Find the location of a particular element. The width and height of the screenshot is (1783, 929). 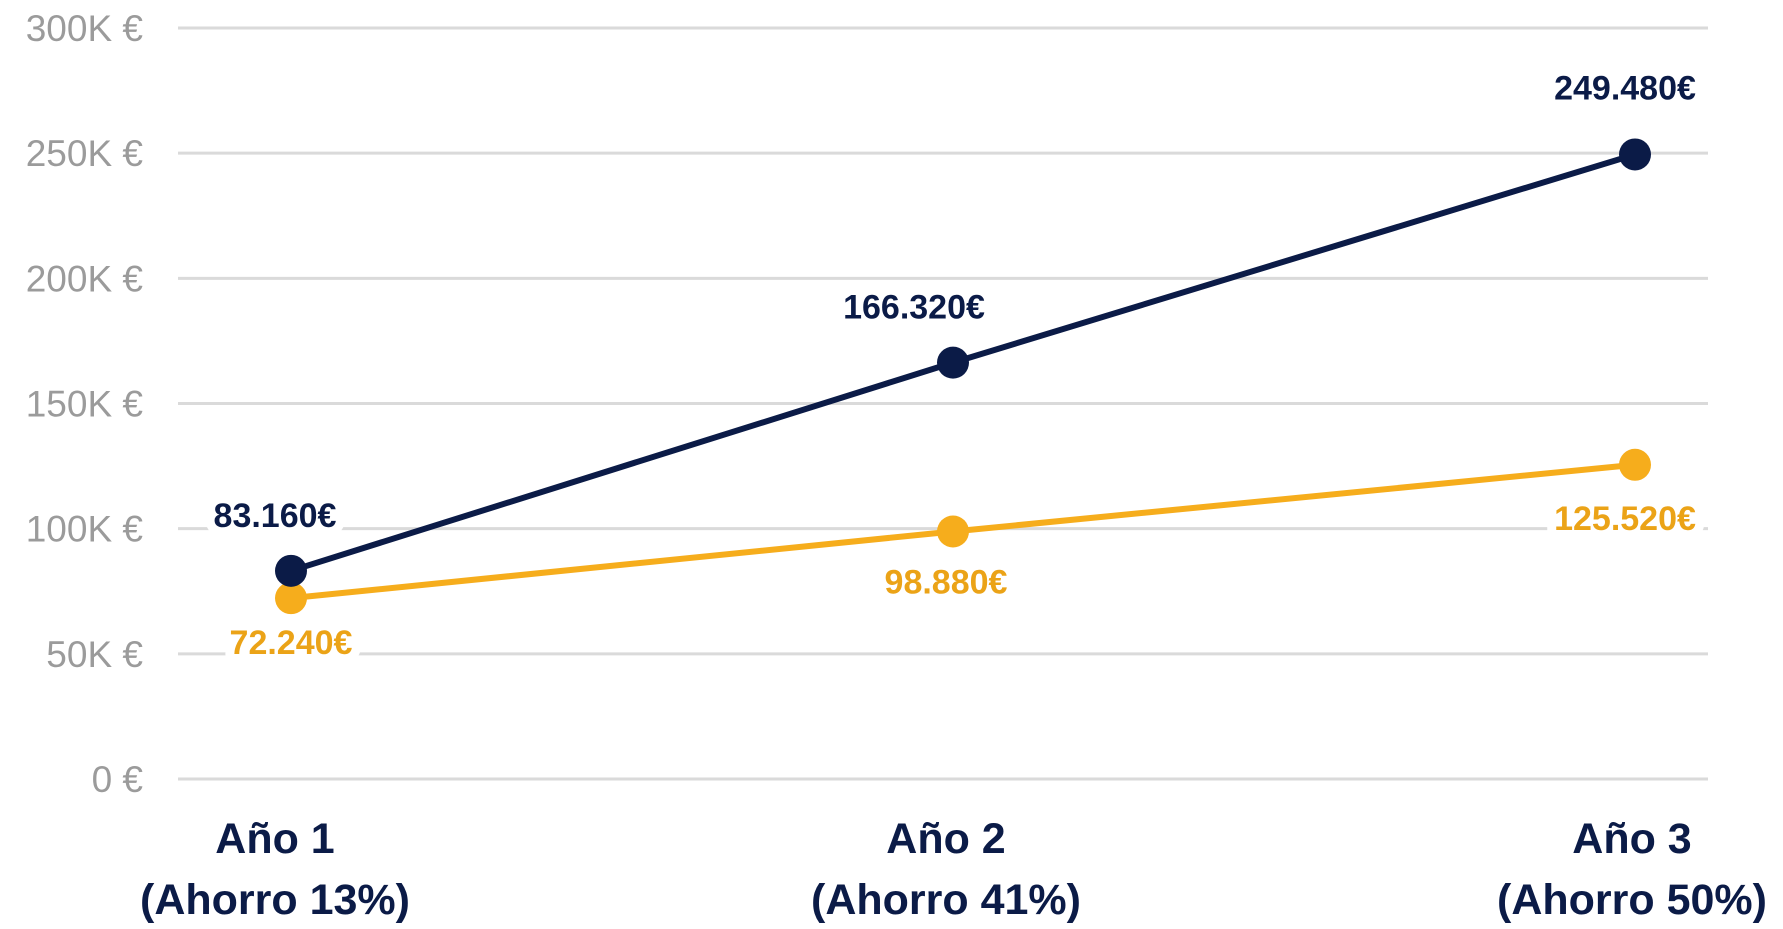

y-tick-label: 100K € is located at coordinates (85, 529).